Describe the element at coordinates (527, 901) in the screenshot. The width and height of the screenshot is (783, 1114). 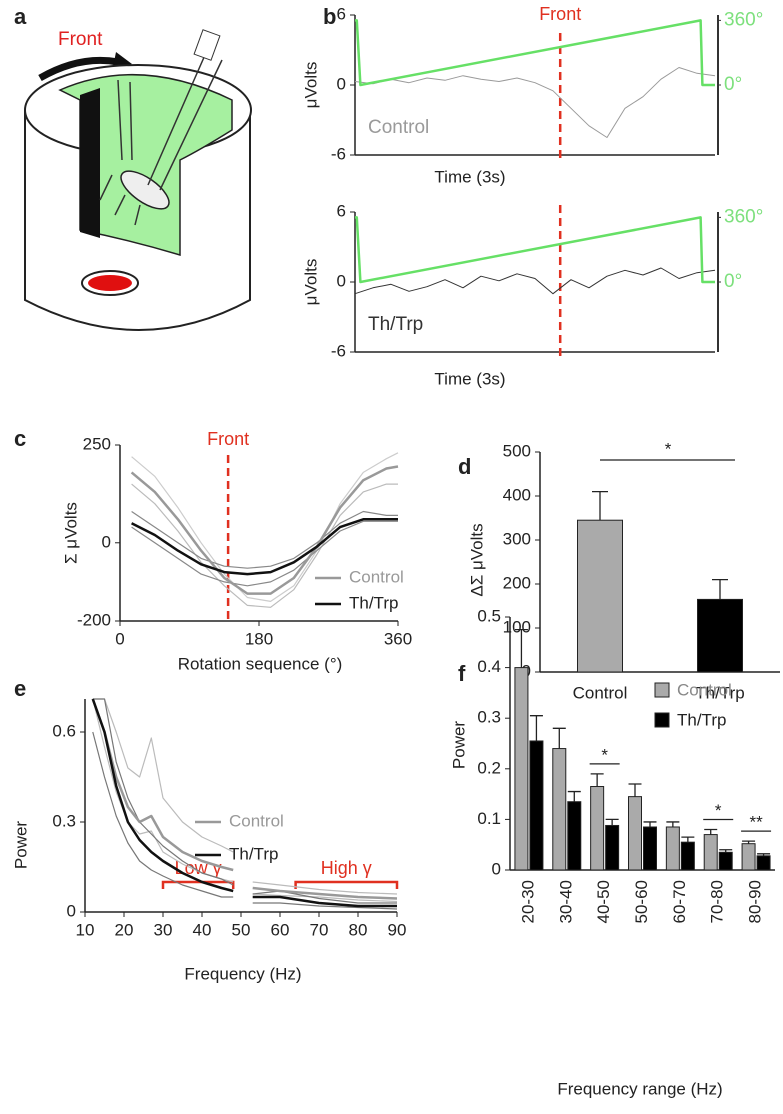
I see `x-tick-label: 20-30` at that location.